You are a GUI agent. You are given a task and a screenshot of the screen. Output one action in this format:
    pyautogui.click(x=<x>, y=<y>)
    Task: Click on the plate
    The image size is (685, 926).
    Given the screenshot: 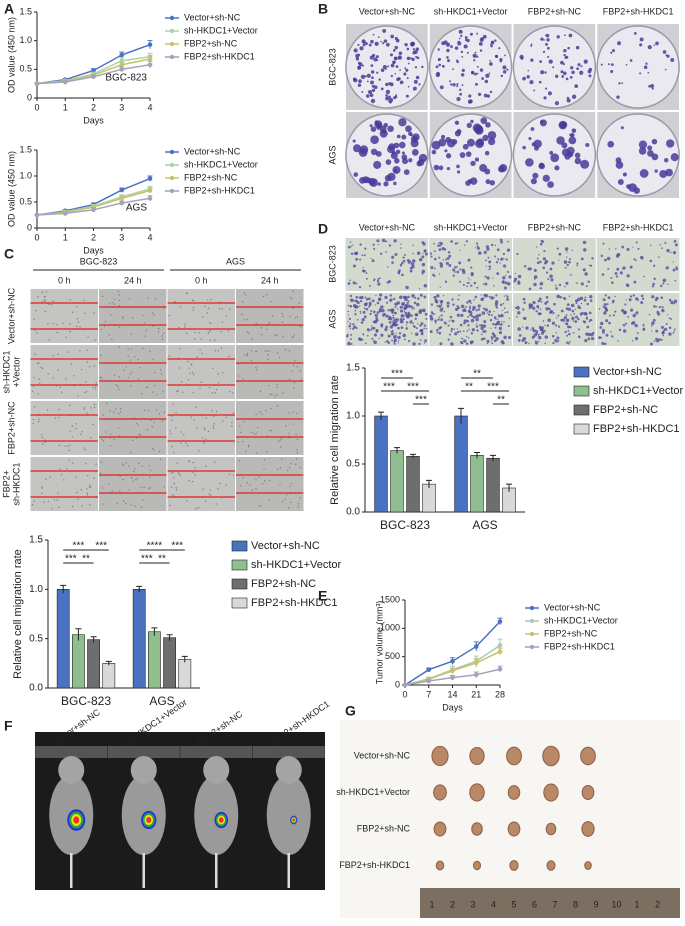 What is the action you would take?
    pyautogui.click(x=387, y=155)
    